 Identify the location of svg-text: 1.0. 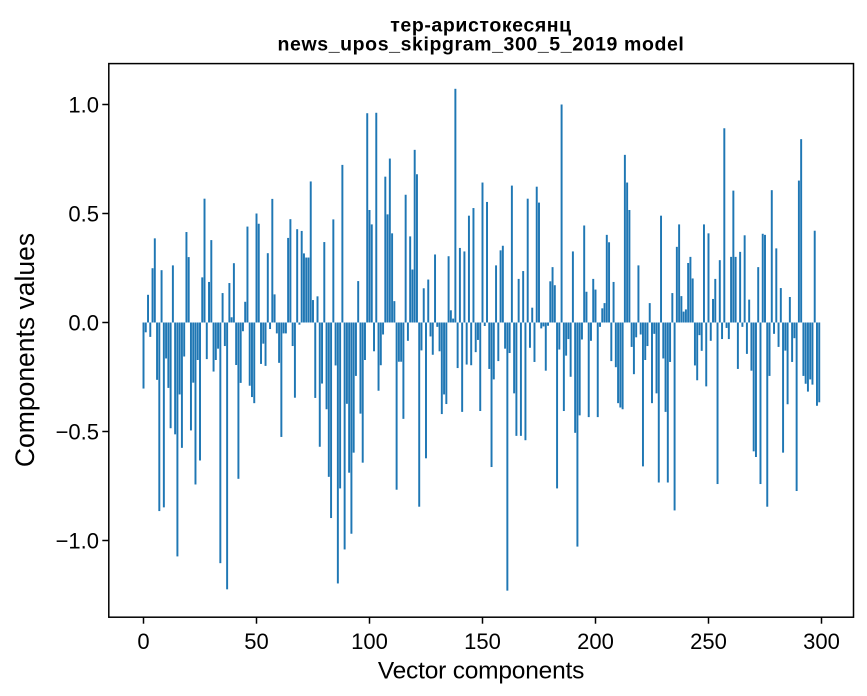
(83, 104).